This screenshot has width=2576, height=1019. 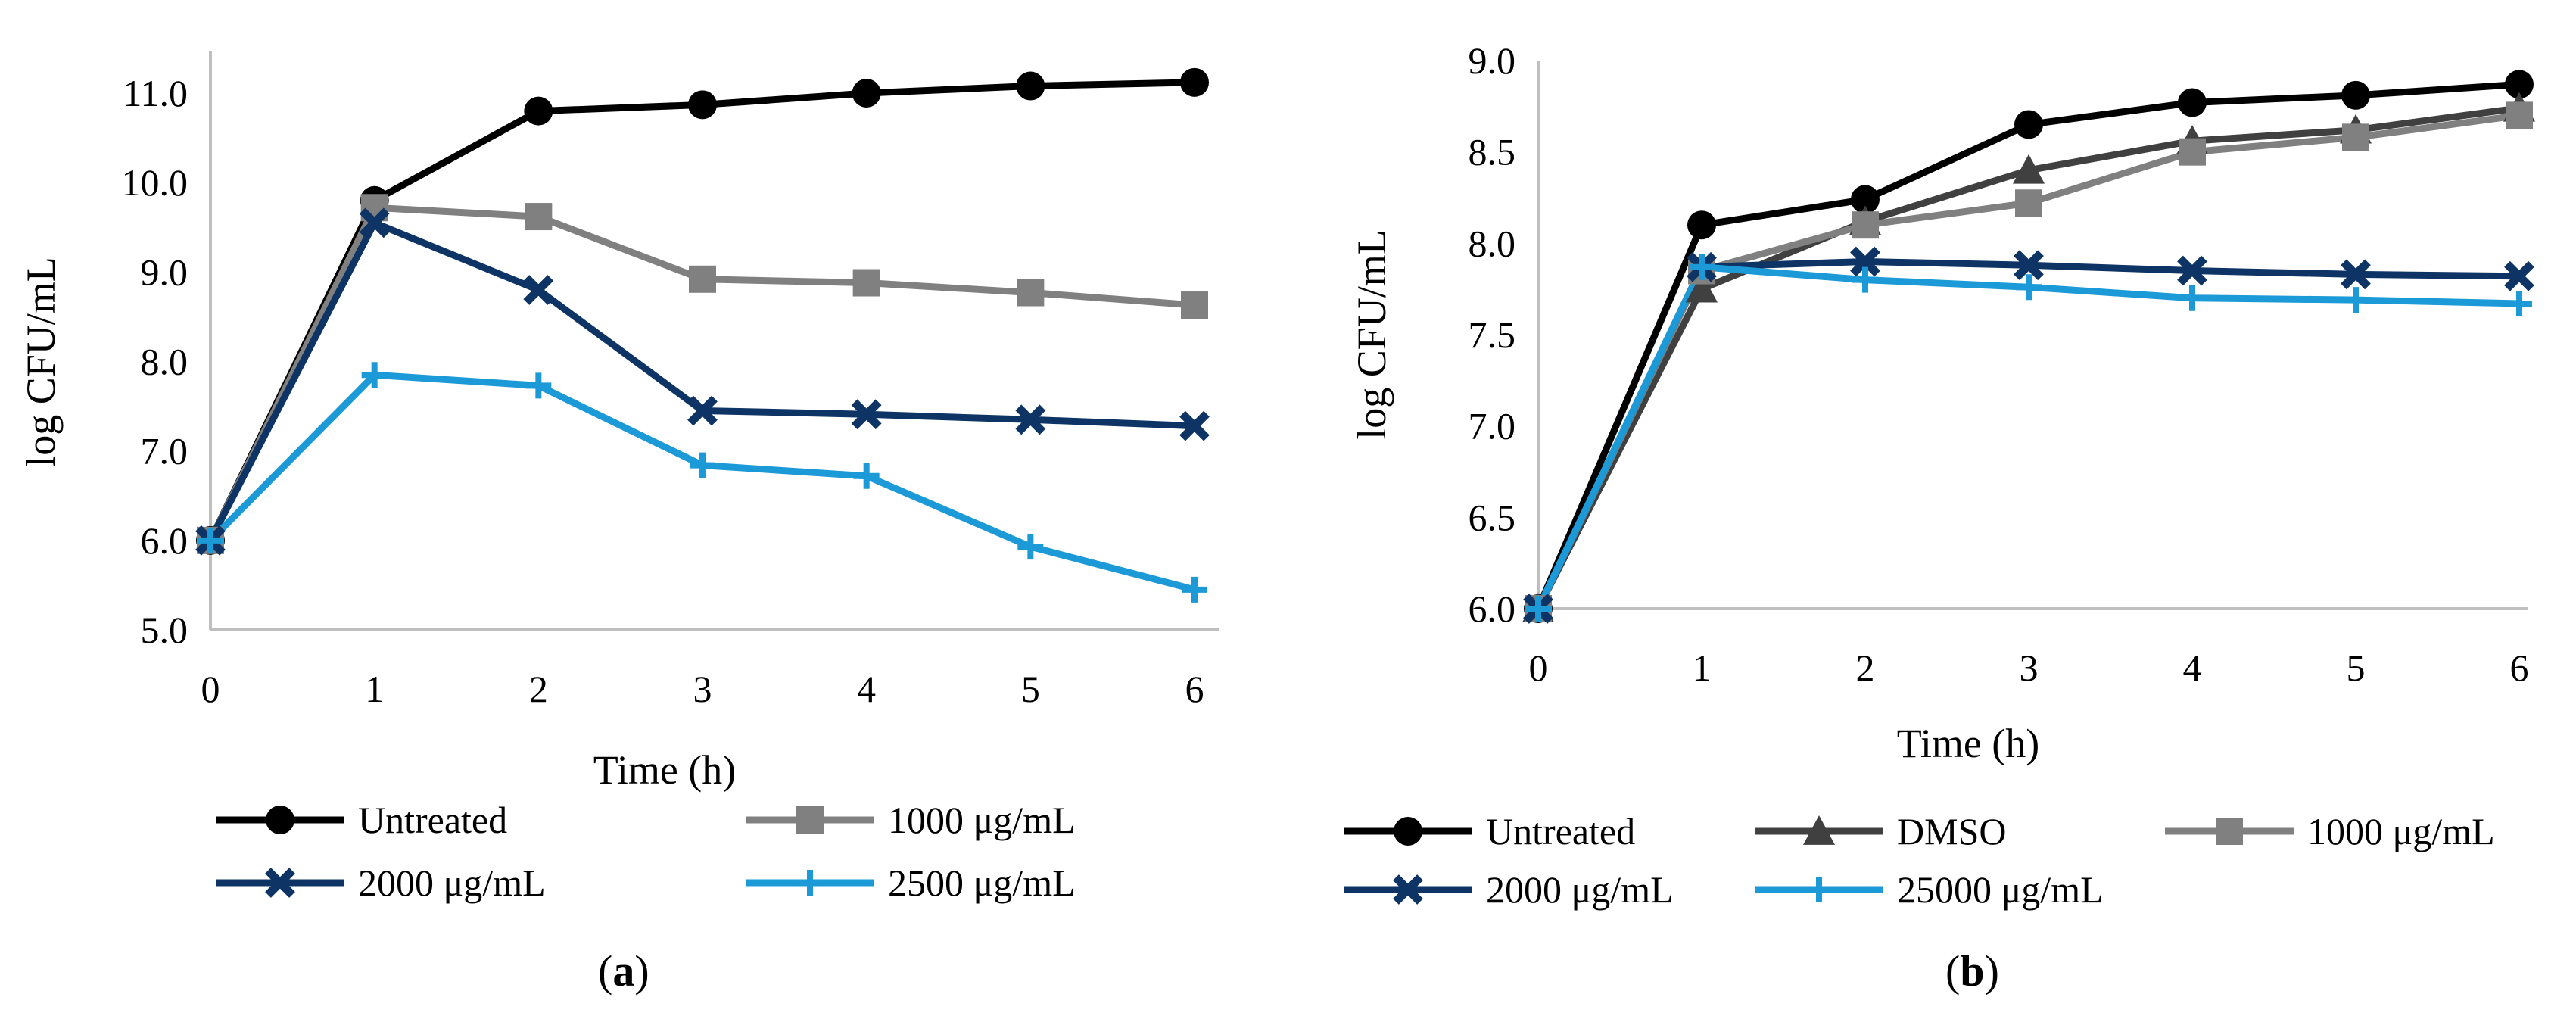 I want to click on panel-caption: (a), so click(x=623, y=971).